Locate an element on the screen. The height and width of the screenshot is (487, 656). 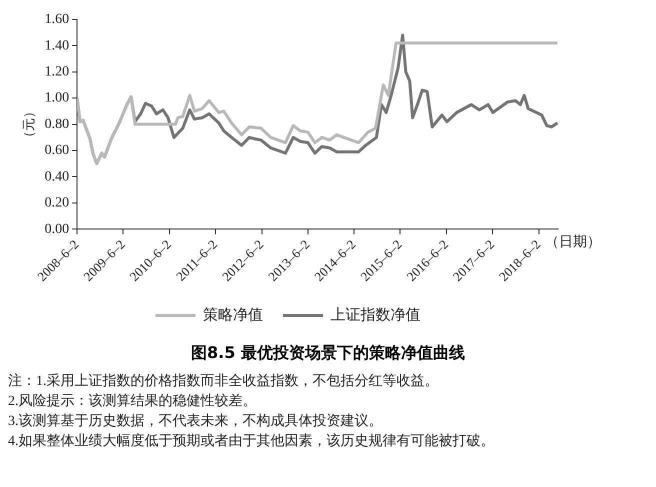
text: 4.如果整体业绩大幅度低于预期或者由于其他因素，该历史规律有可能被打破。 is located at coordinates (252, 441).